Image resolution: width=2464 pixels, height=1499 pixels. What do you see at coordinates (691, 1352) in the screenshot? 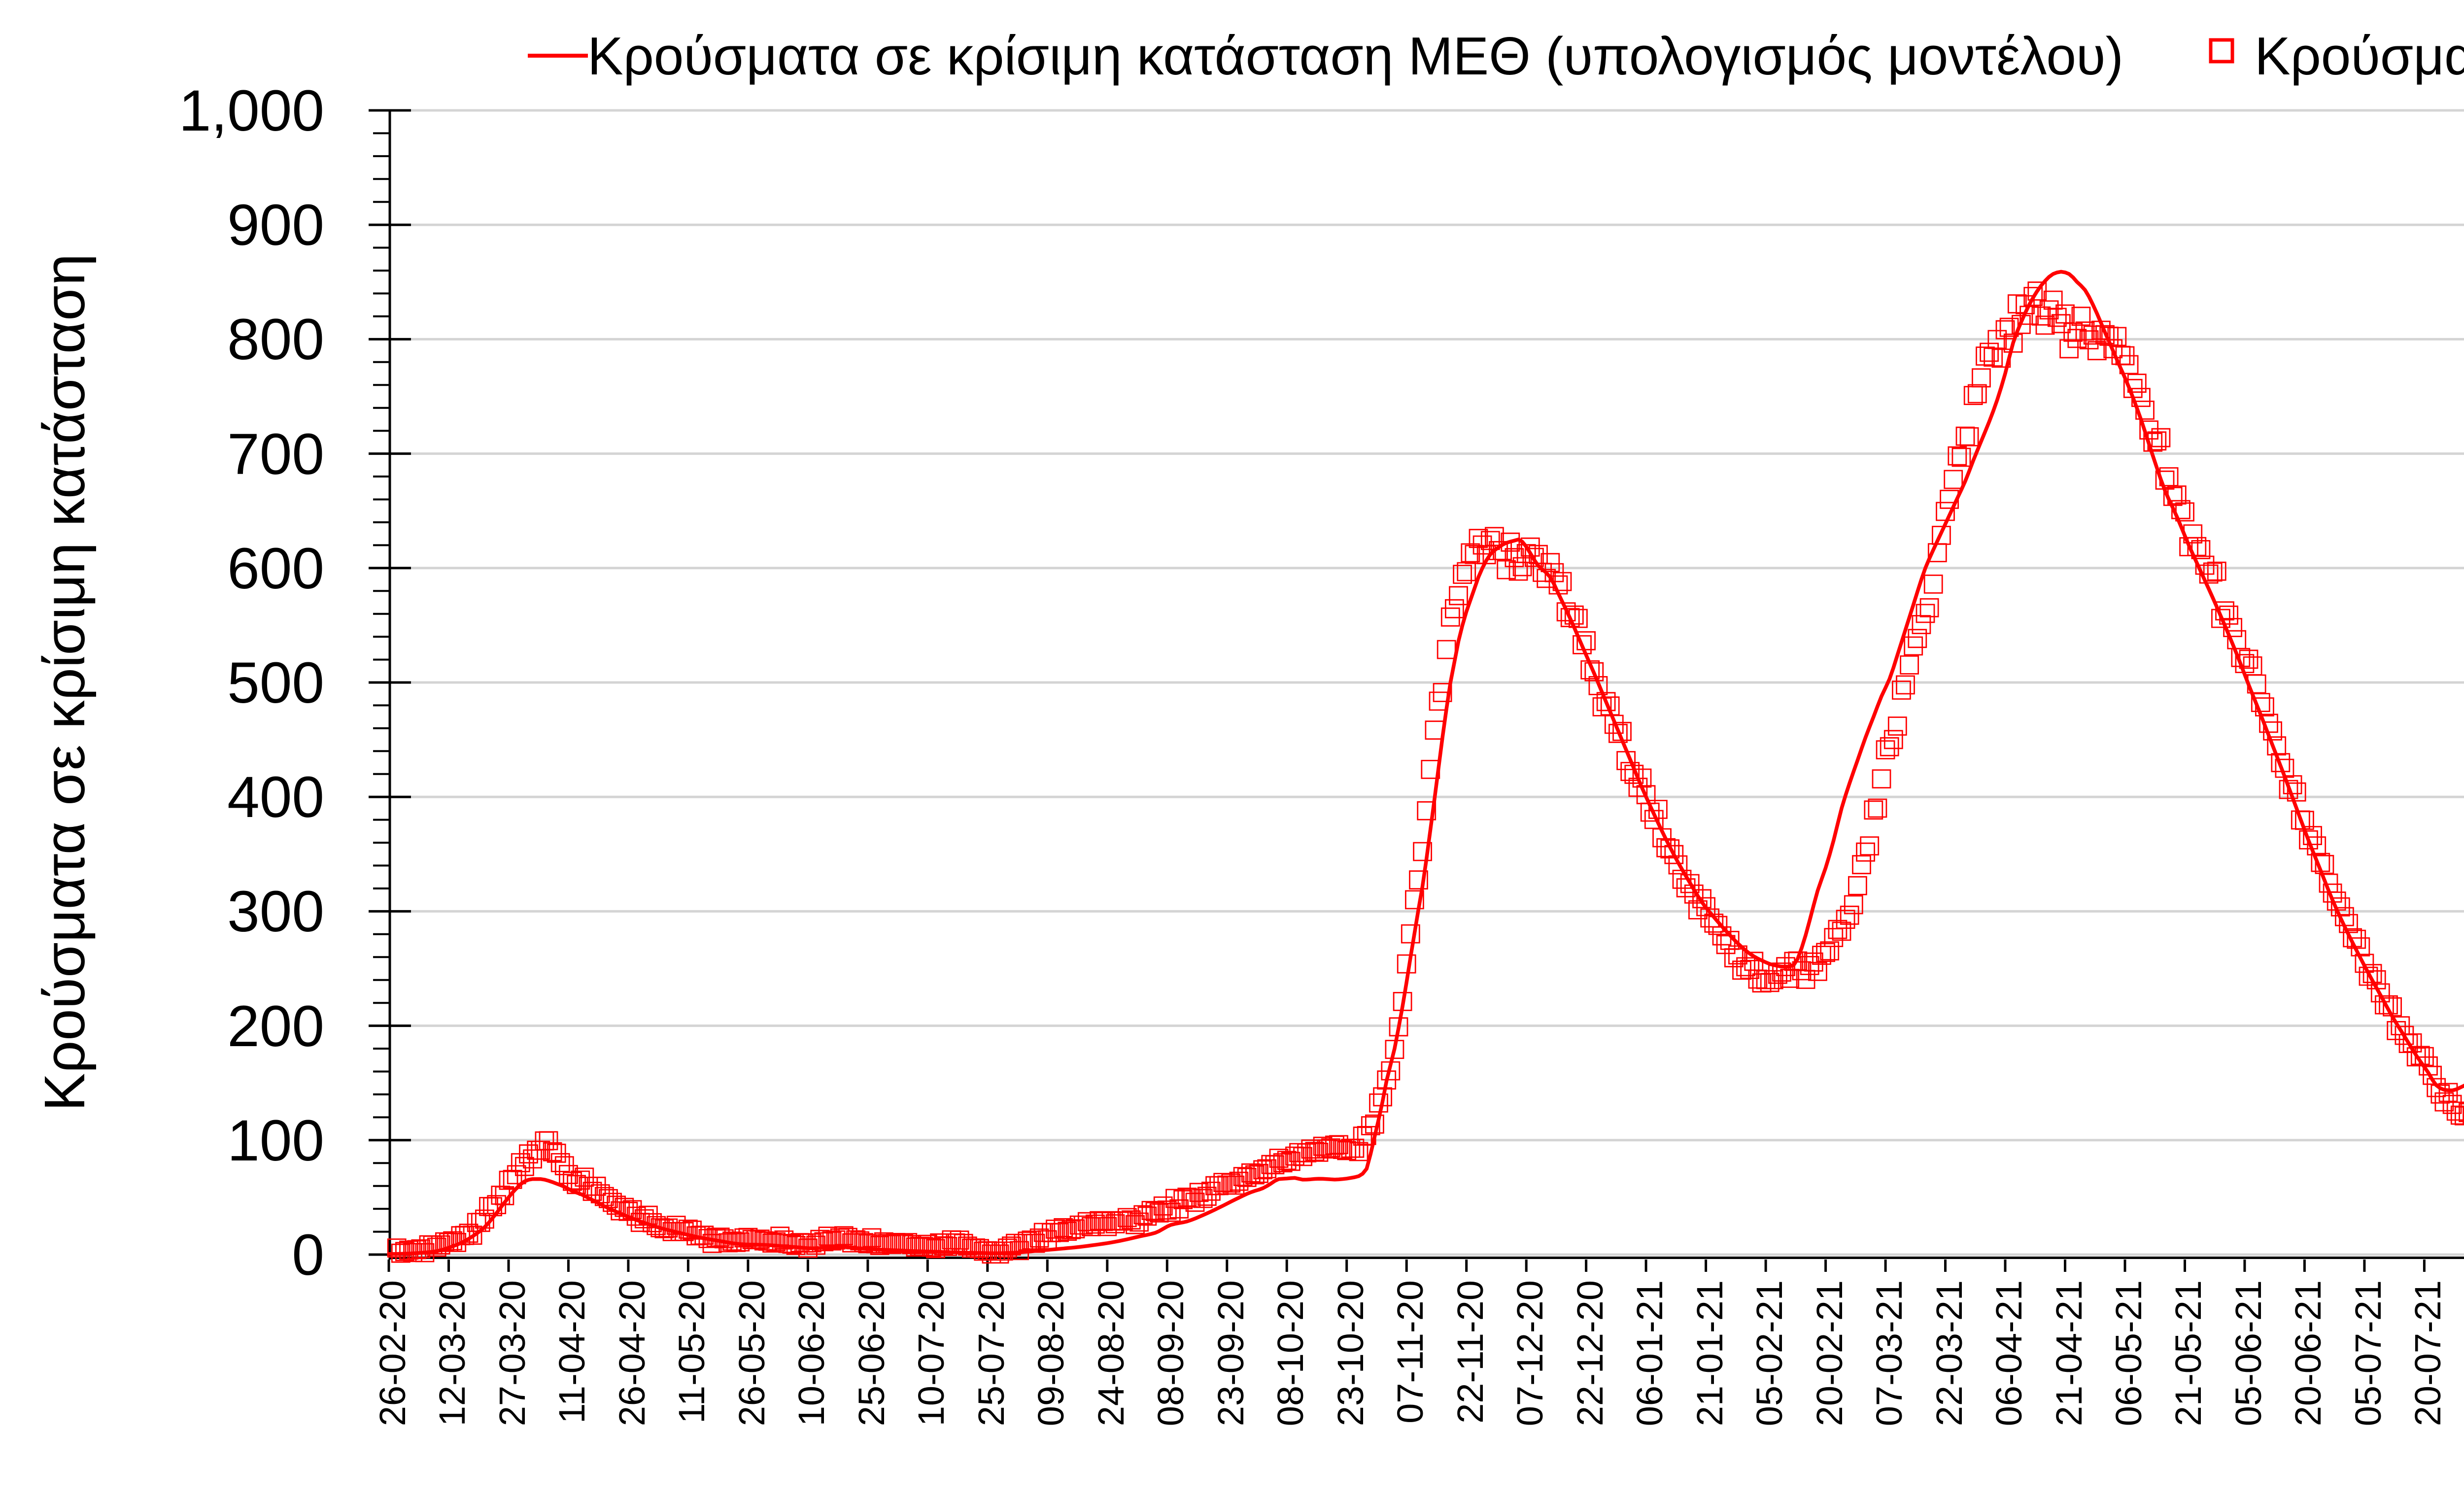
I see `svg-text: 11-05-20` at bounding box center [691, 1352].